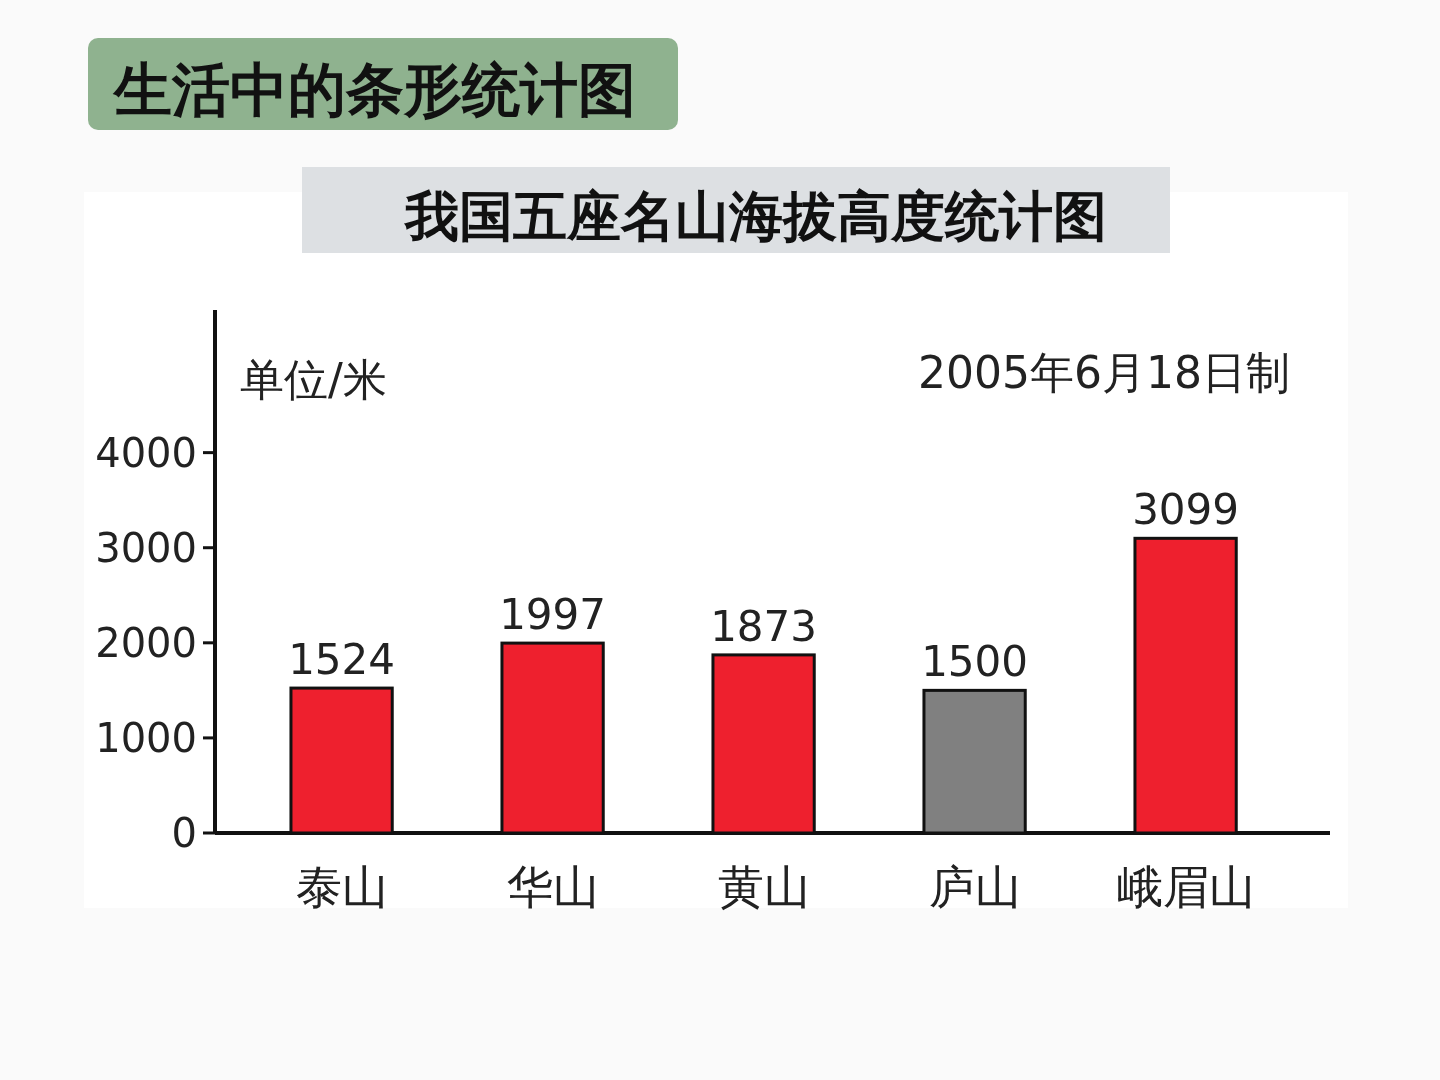 The height and width of the screenshot is (1080, 1440). I want to click on y-tick-label: 3000, so click(146, 547).